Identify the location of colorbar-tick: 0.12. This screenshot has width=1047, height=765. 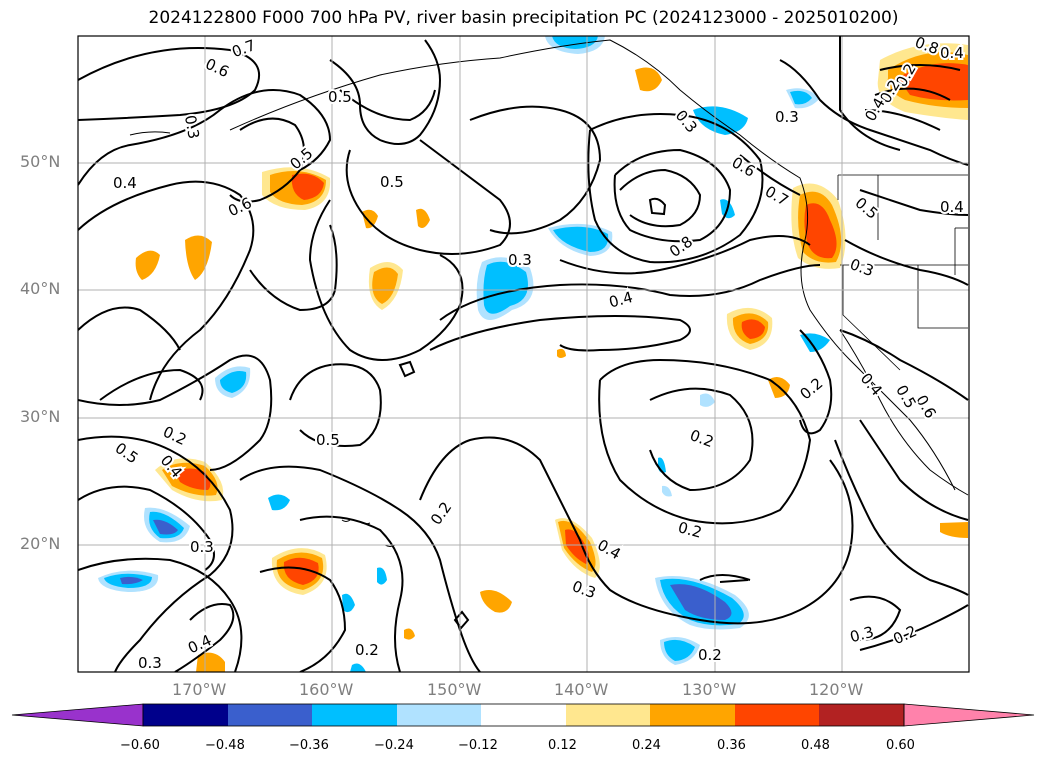
(562, 745).